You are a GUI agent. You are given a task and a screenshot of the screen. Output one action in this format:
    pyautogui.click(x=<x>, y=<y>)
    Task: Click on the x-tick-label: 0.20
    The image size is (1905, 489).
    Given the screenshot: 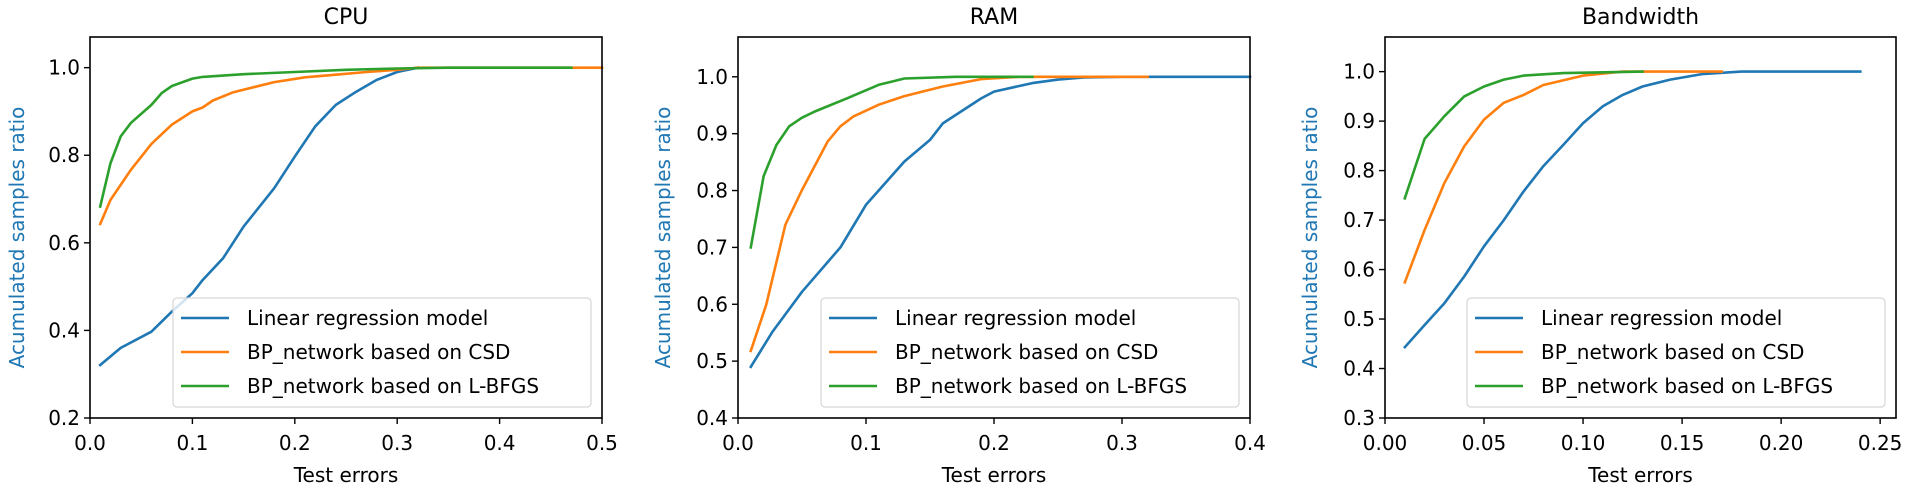 What is the action you would take?
    pyautogui.click(x=1781, y=443)
    